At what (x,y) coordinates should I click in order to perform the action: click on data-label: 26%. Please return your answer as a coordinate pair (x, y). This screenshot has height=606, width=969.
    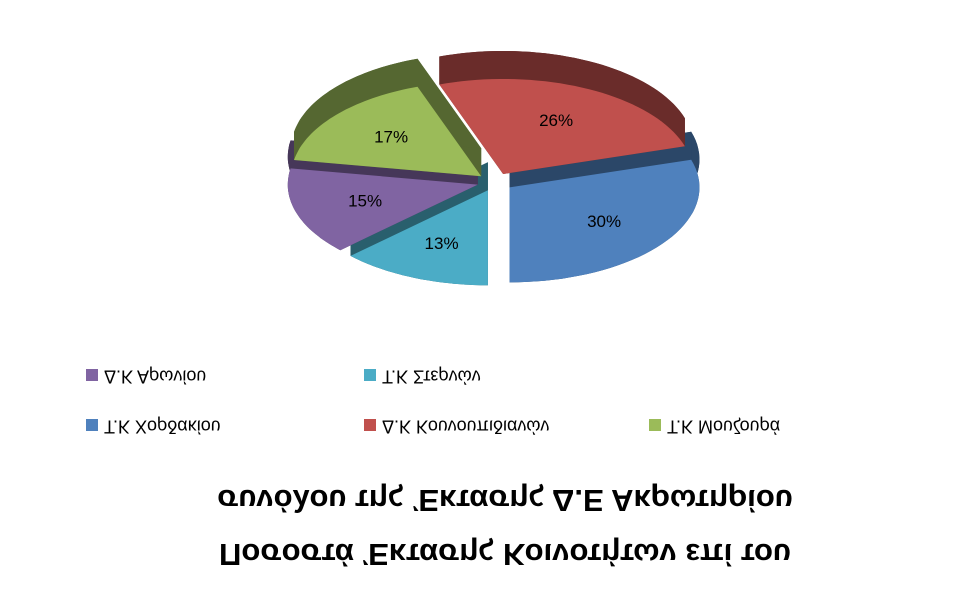
    Looking at the image, I should click on (556, 120).